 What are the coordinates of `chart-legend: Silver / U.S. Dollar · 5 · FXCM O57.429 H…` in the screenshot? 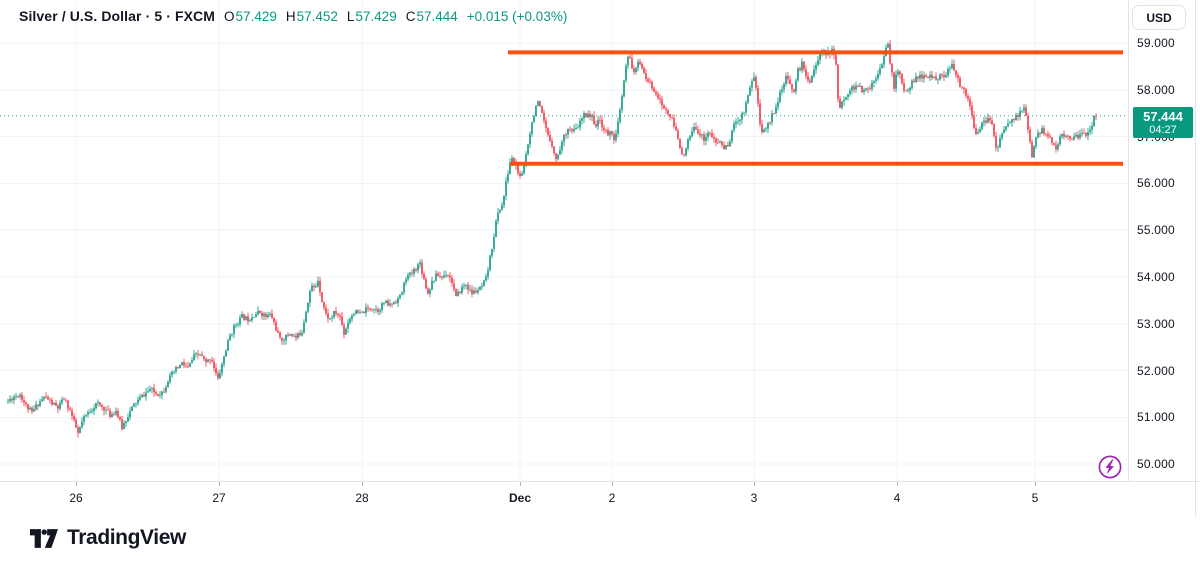 It's located at (293, 16).